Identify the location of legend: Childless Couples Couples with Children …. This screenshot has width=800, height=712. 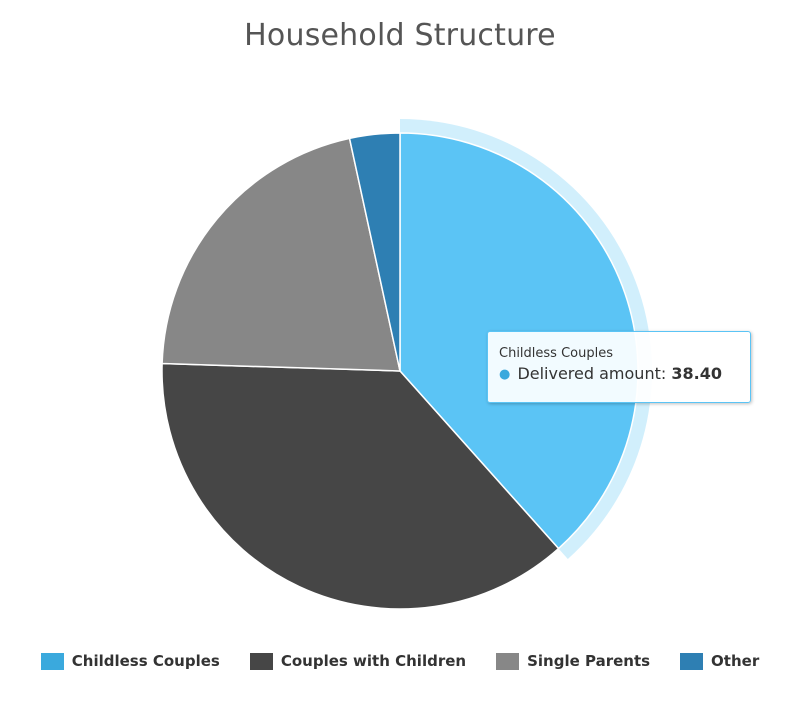
(400, 661).